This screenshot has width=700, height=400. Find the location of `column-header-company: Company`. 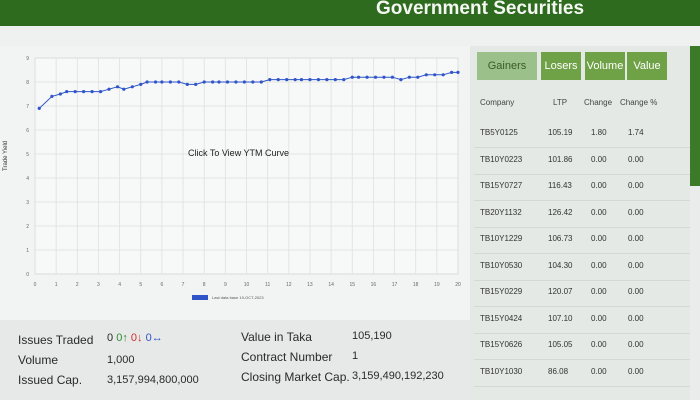

column-header-company: Company is located at coordinates (497, 102).